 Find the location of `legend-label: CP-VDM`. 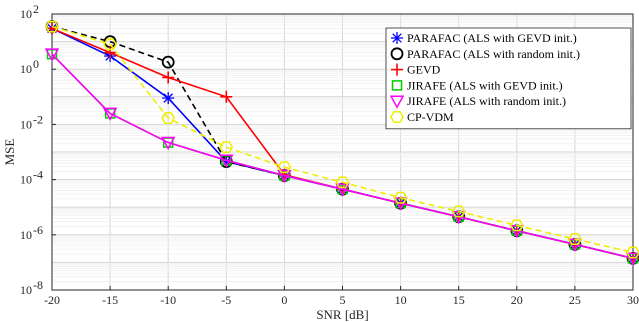

legend-label: CP-VDM is located at coordinates (430, 117).